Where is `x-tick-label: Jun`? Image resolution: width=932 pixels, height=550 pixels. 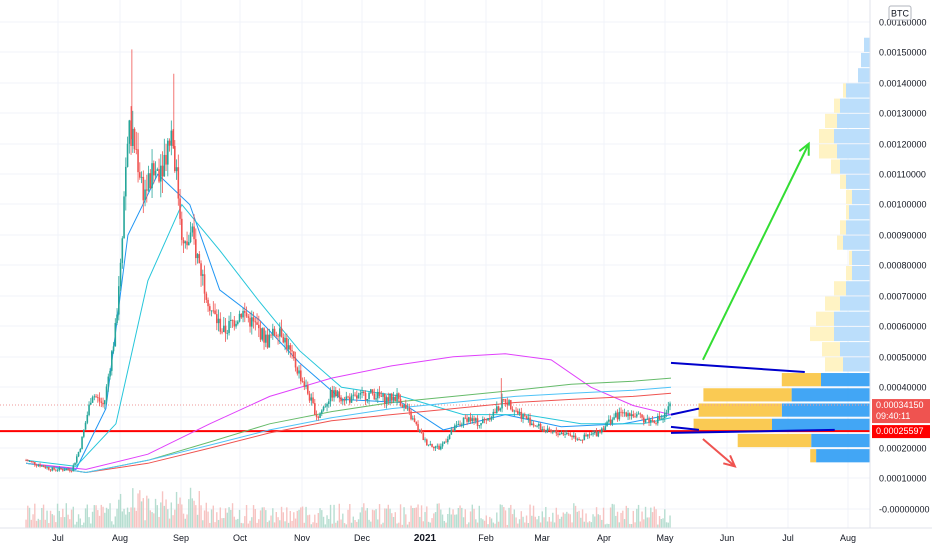
x-tick-label: Jun is located at coordinates (727, 538).